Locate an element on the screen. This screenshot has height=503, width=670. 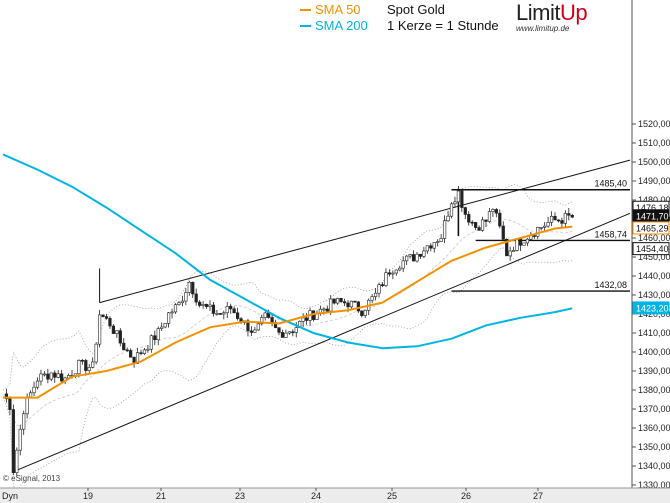
price-tick-label: 1440,00 is located at coordinates (654, 276).